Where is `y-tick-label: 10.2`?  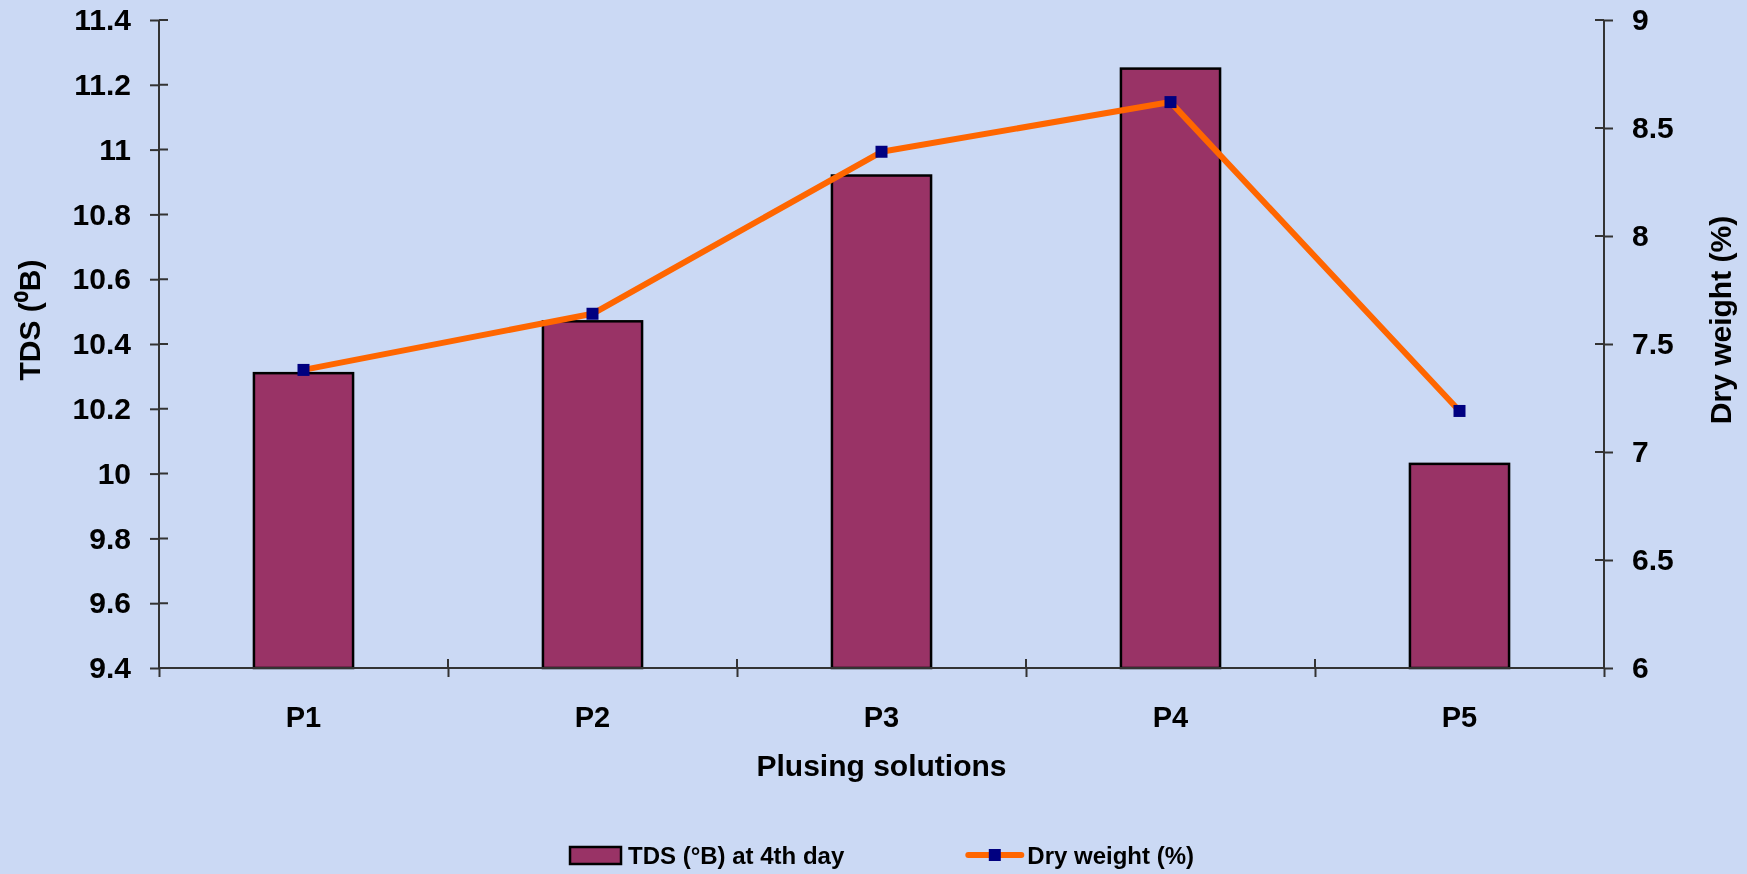 y-tick-label: 10.2 is located at coordinates (101, 408).